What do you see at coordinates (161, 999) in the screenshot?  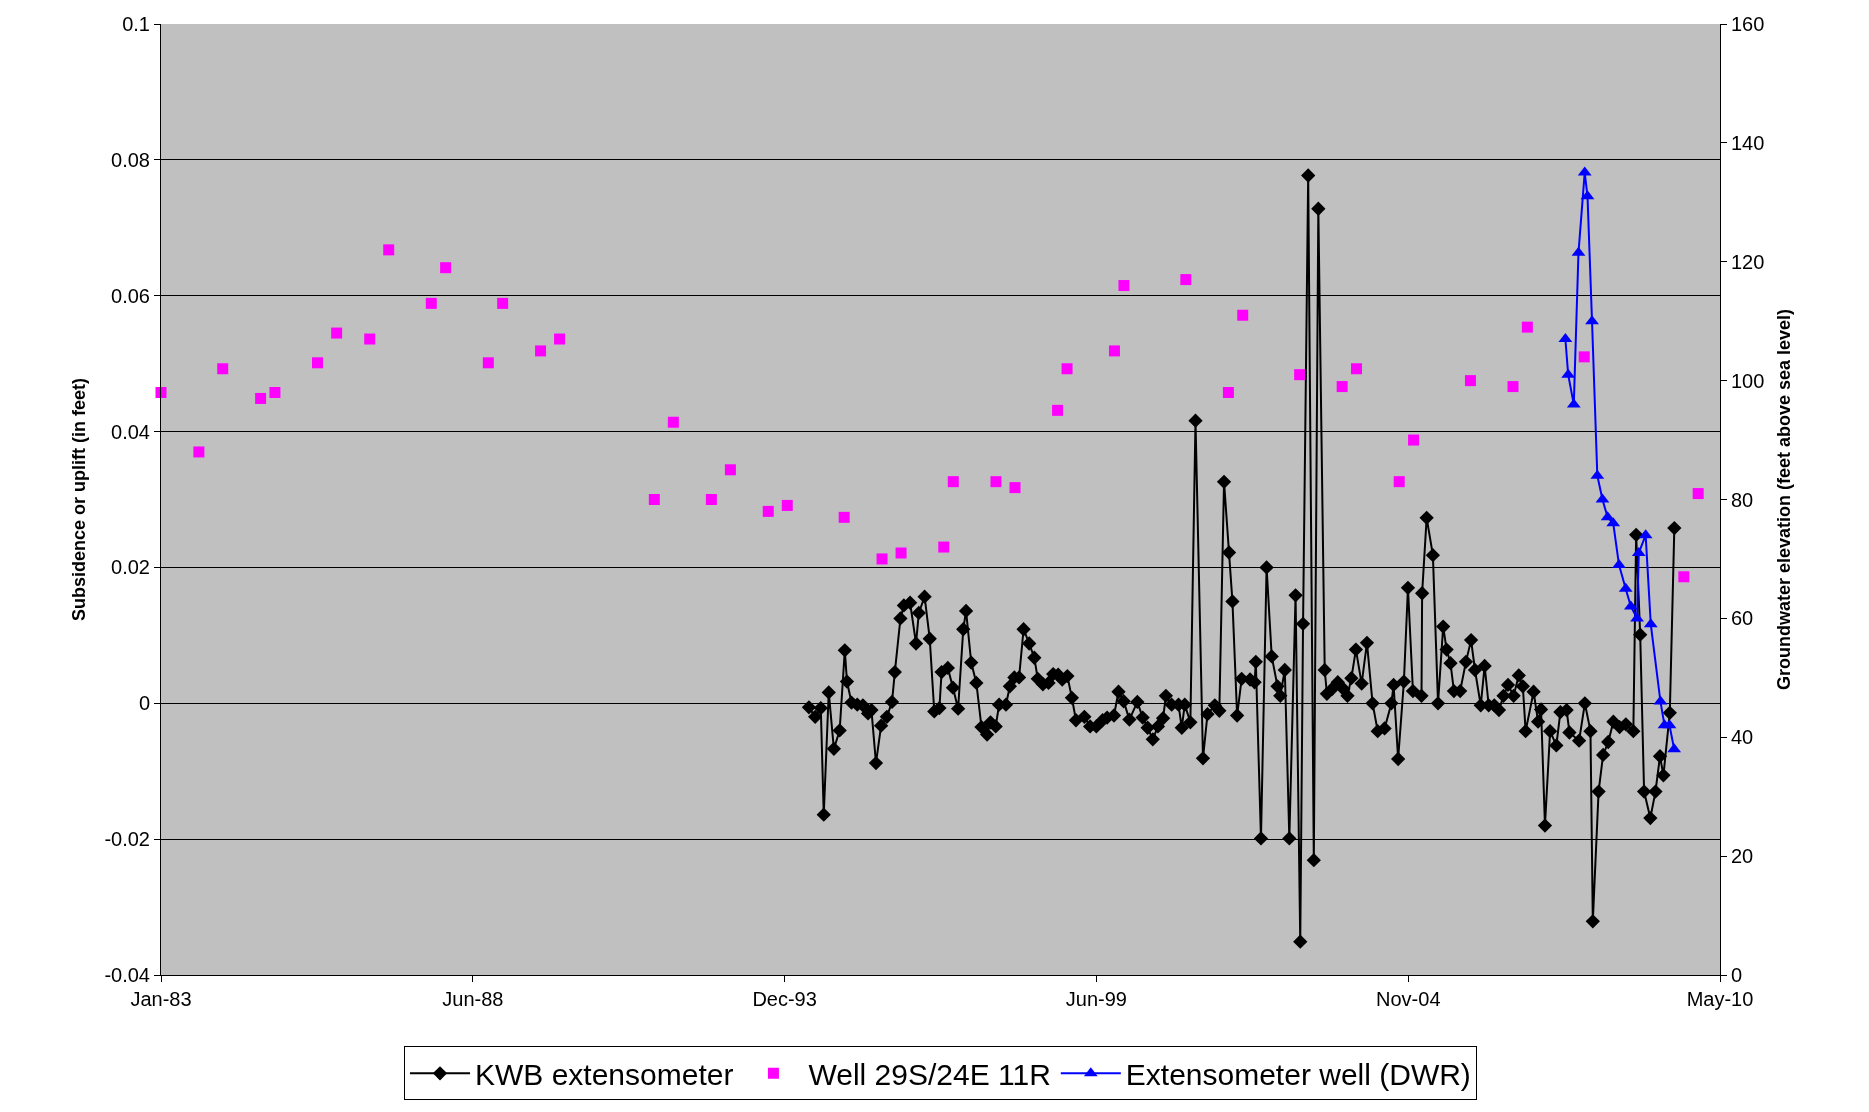 I see `x-tick-label: Jan-83` at bounding box center [161, 999].